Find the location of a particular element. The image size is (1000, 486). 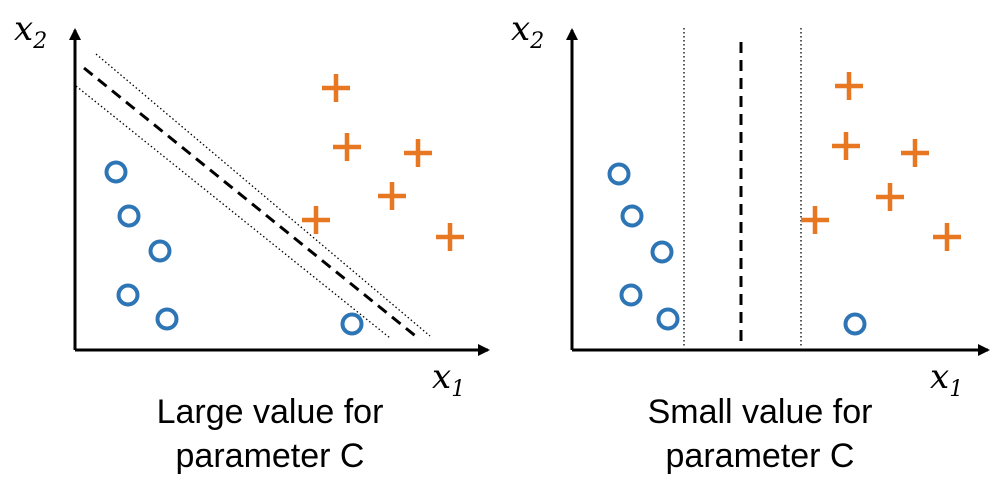

caption-line: Small value for is located at coordinates (760, 412).